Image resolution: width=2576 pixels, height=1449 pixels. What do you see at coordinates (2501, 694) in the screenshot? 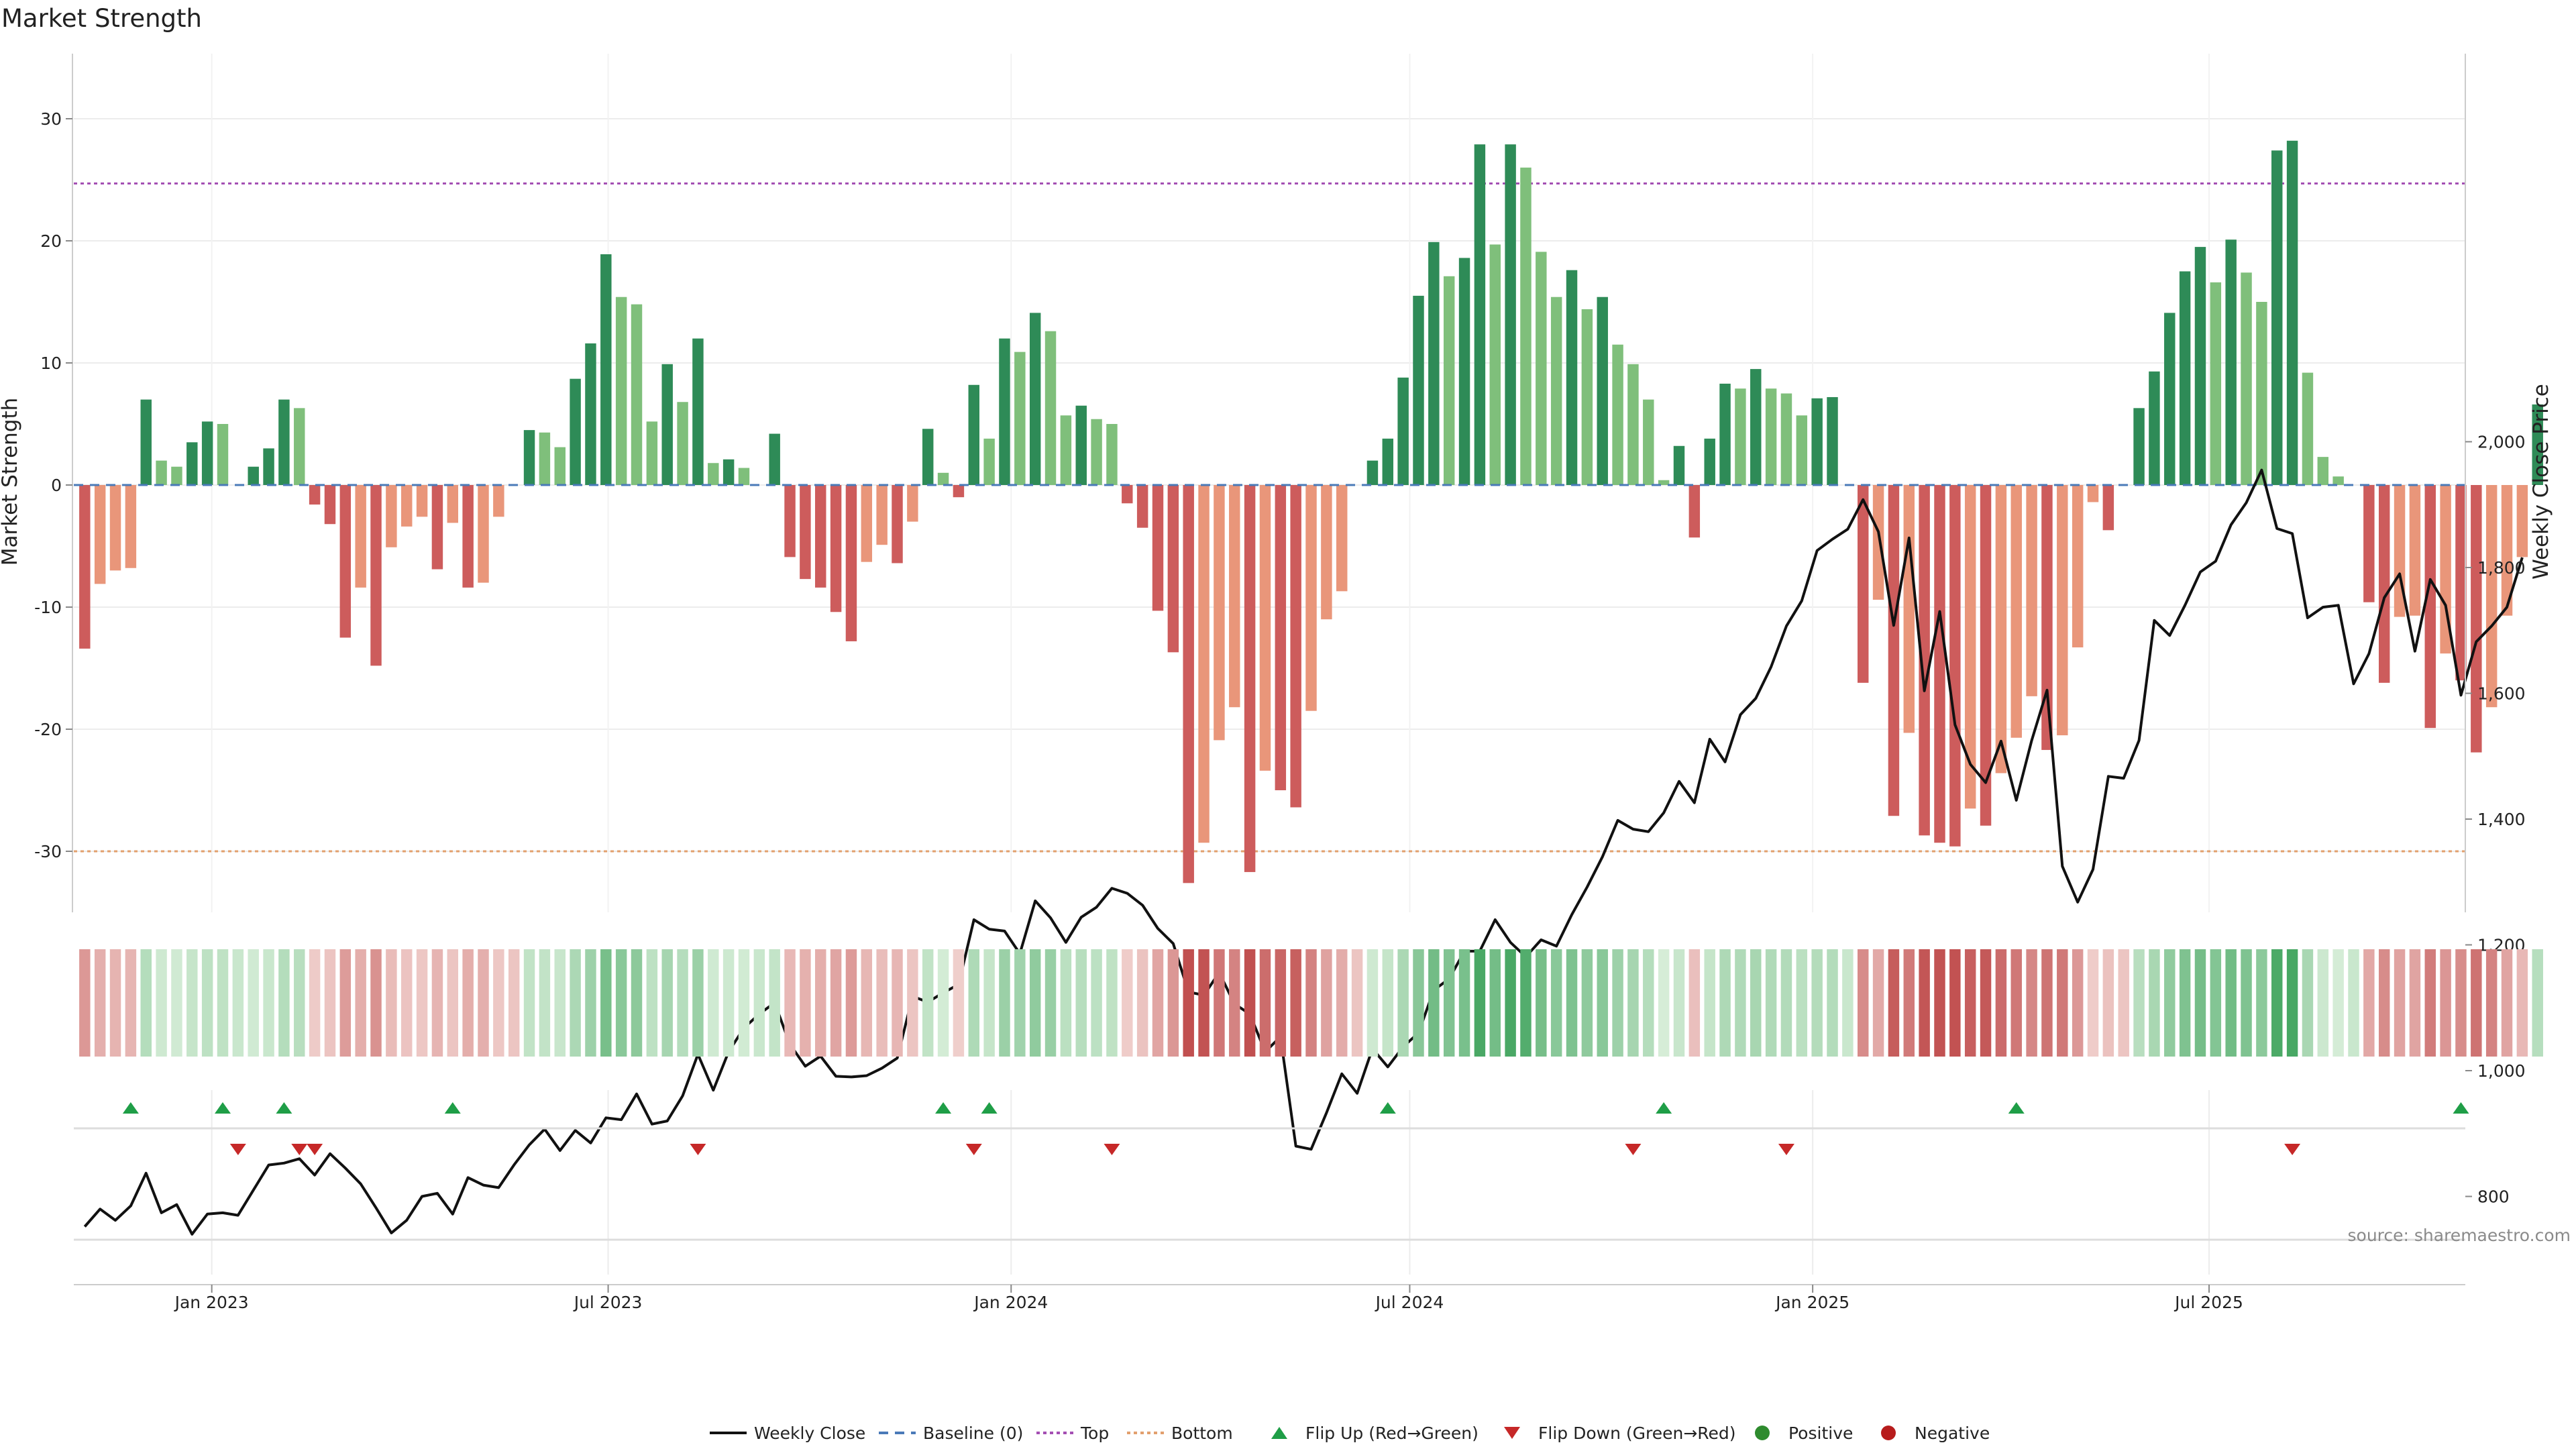
I see `right-tick-label: 1,600` at bounding box center [2501, 694].